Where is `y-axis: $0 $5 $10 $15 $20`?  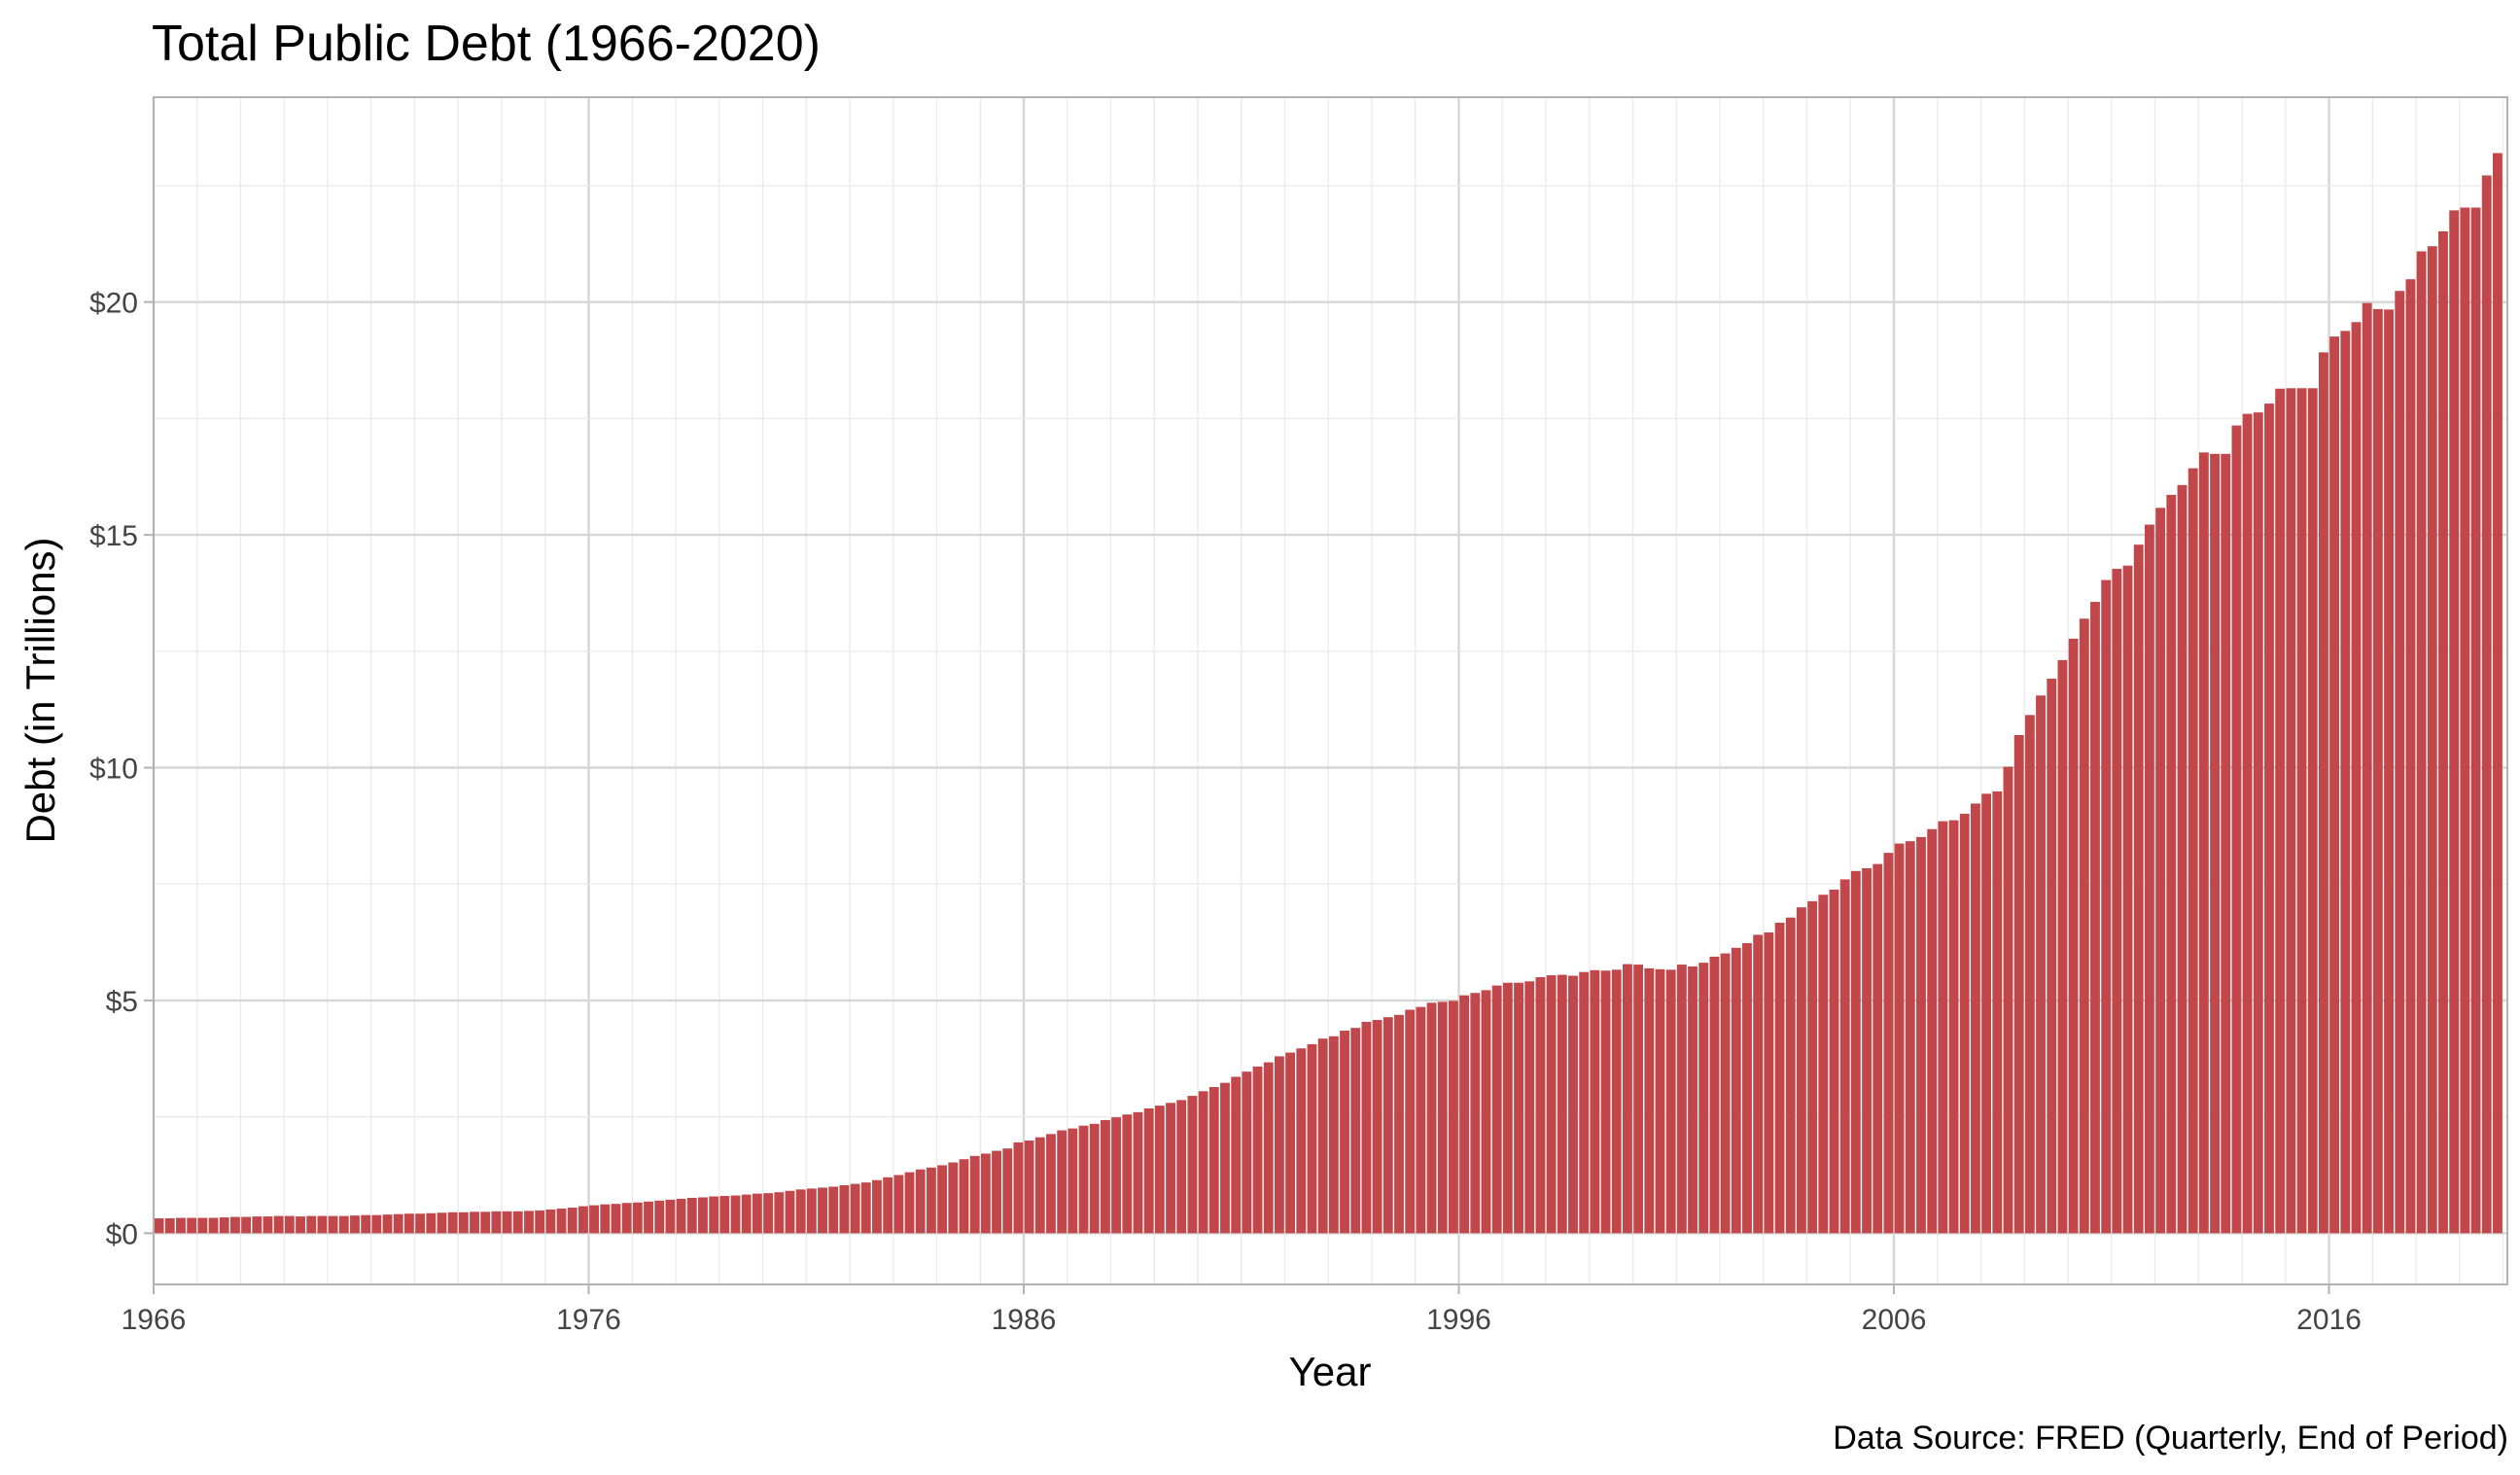
y-axis: $0 $5 $10 $15 $20 is located at coordinates (121, 769).